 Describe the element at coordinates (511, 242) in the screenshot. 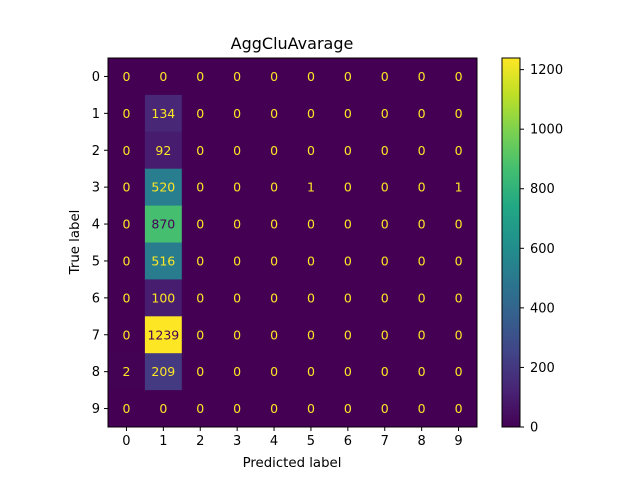

I see `colorbar` at that location.